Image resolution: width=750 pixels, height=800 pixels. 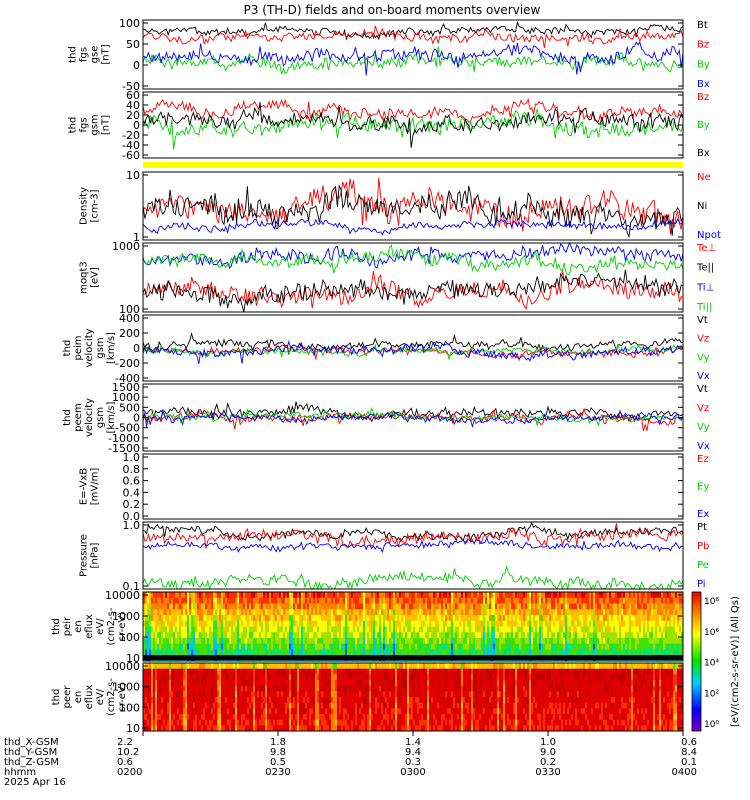 What do you see at coordinates (129, 318) in the screenshot?
I see `y-tick-label: 400` at bounding box center [129, 318].